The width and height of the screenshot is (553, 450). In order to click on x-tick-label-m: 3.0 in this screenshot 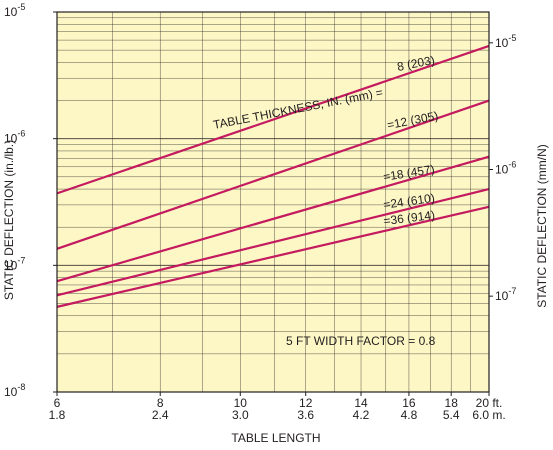, I will do `click(240, 415)`.